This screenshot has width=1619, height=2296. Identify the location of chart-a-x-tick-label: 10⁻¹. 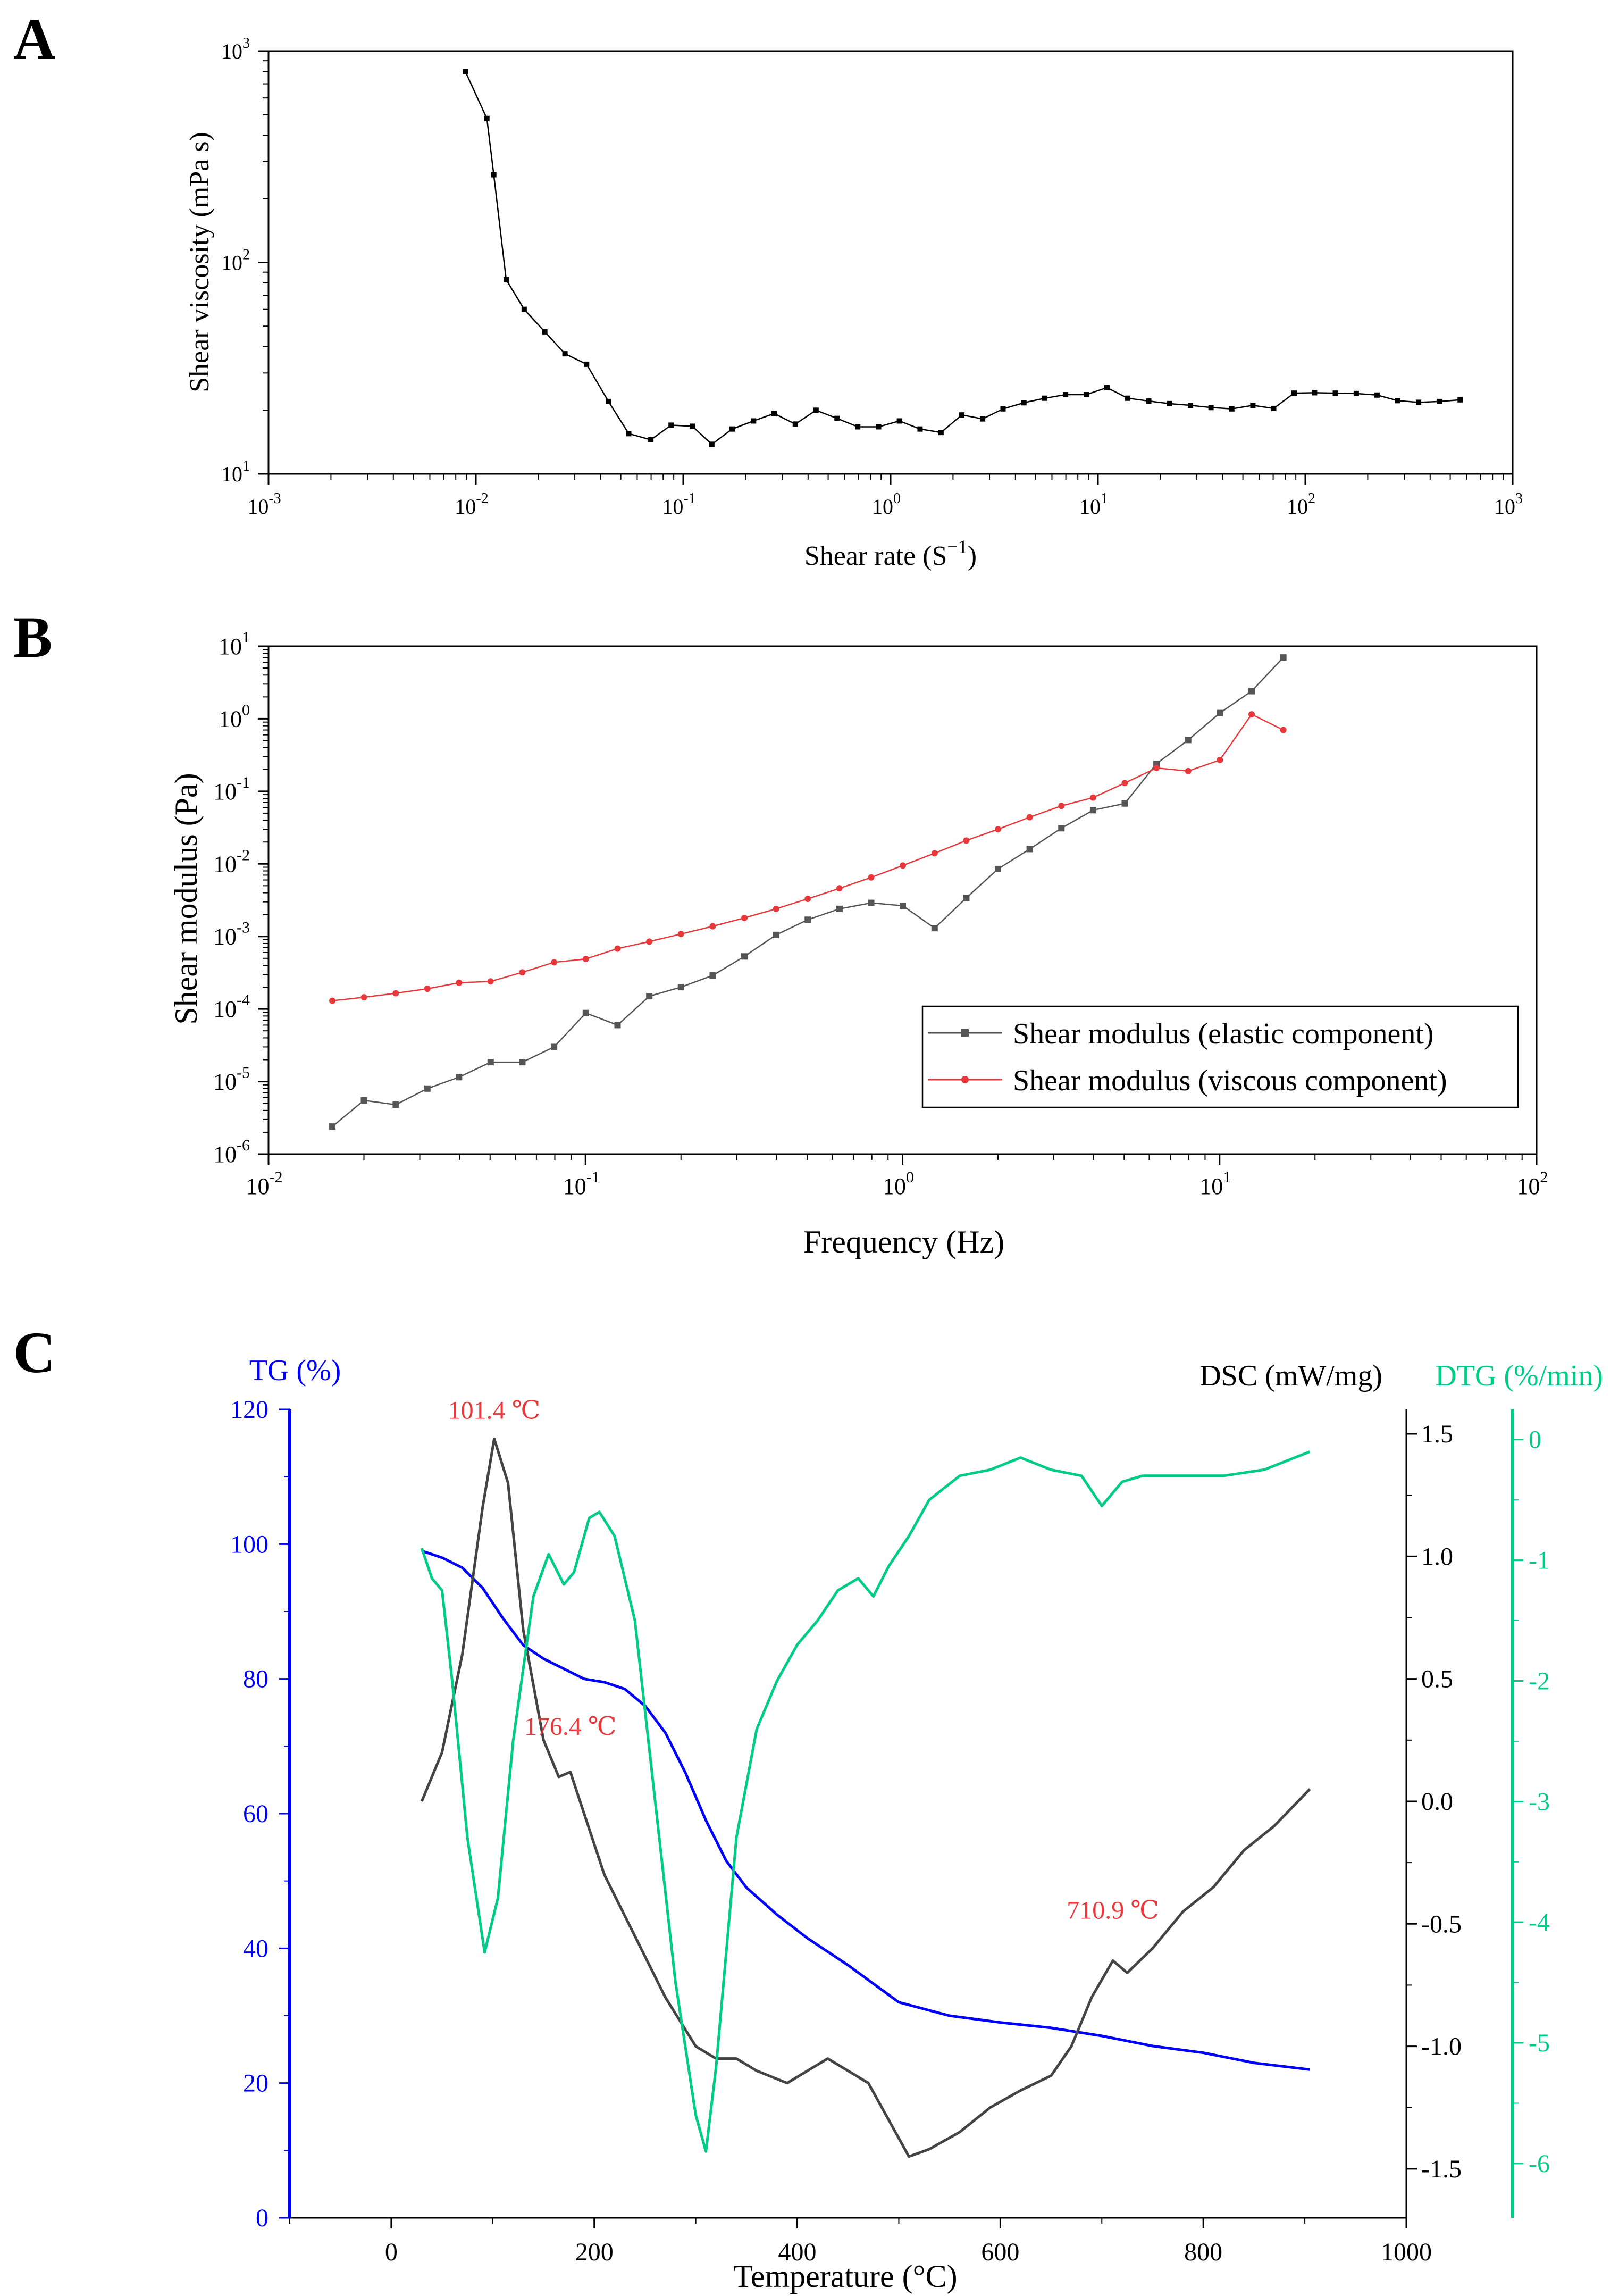
(679, 505).